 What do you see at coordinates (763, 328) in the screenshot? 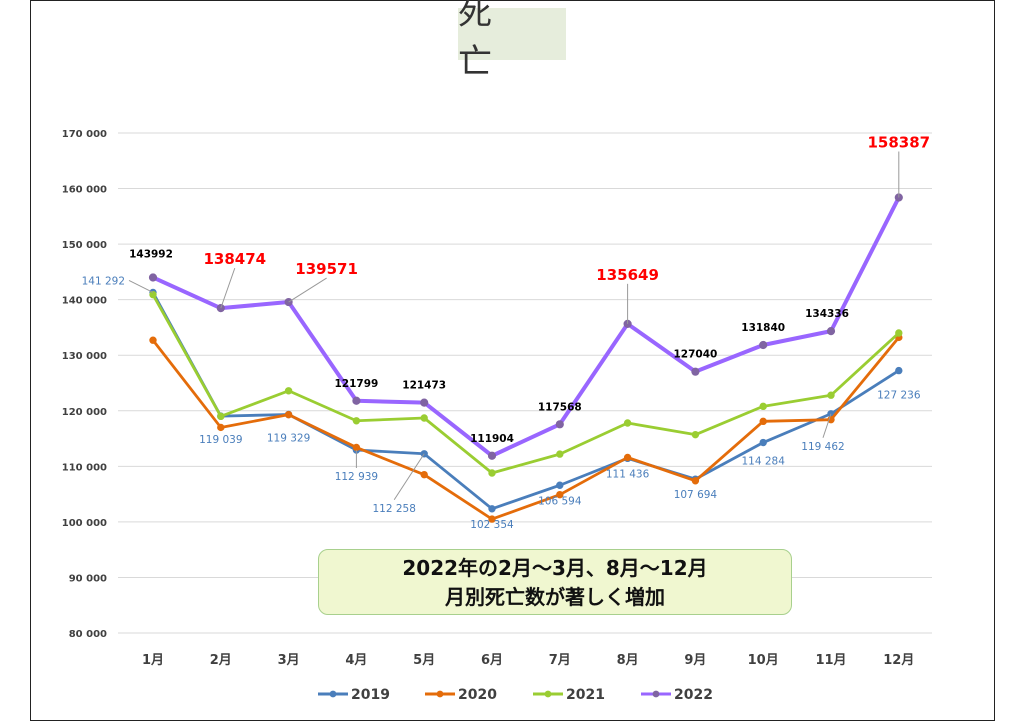
I see `data-label-2022: 131840` at bounding box center [763, 328].